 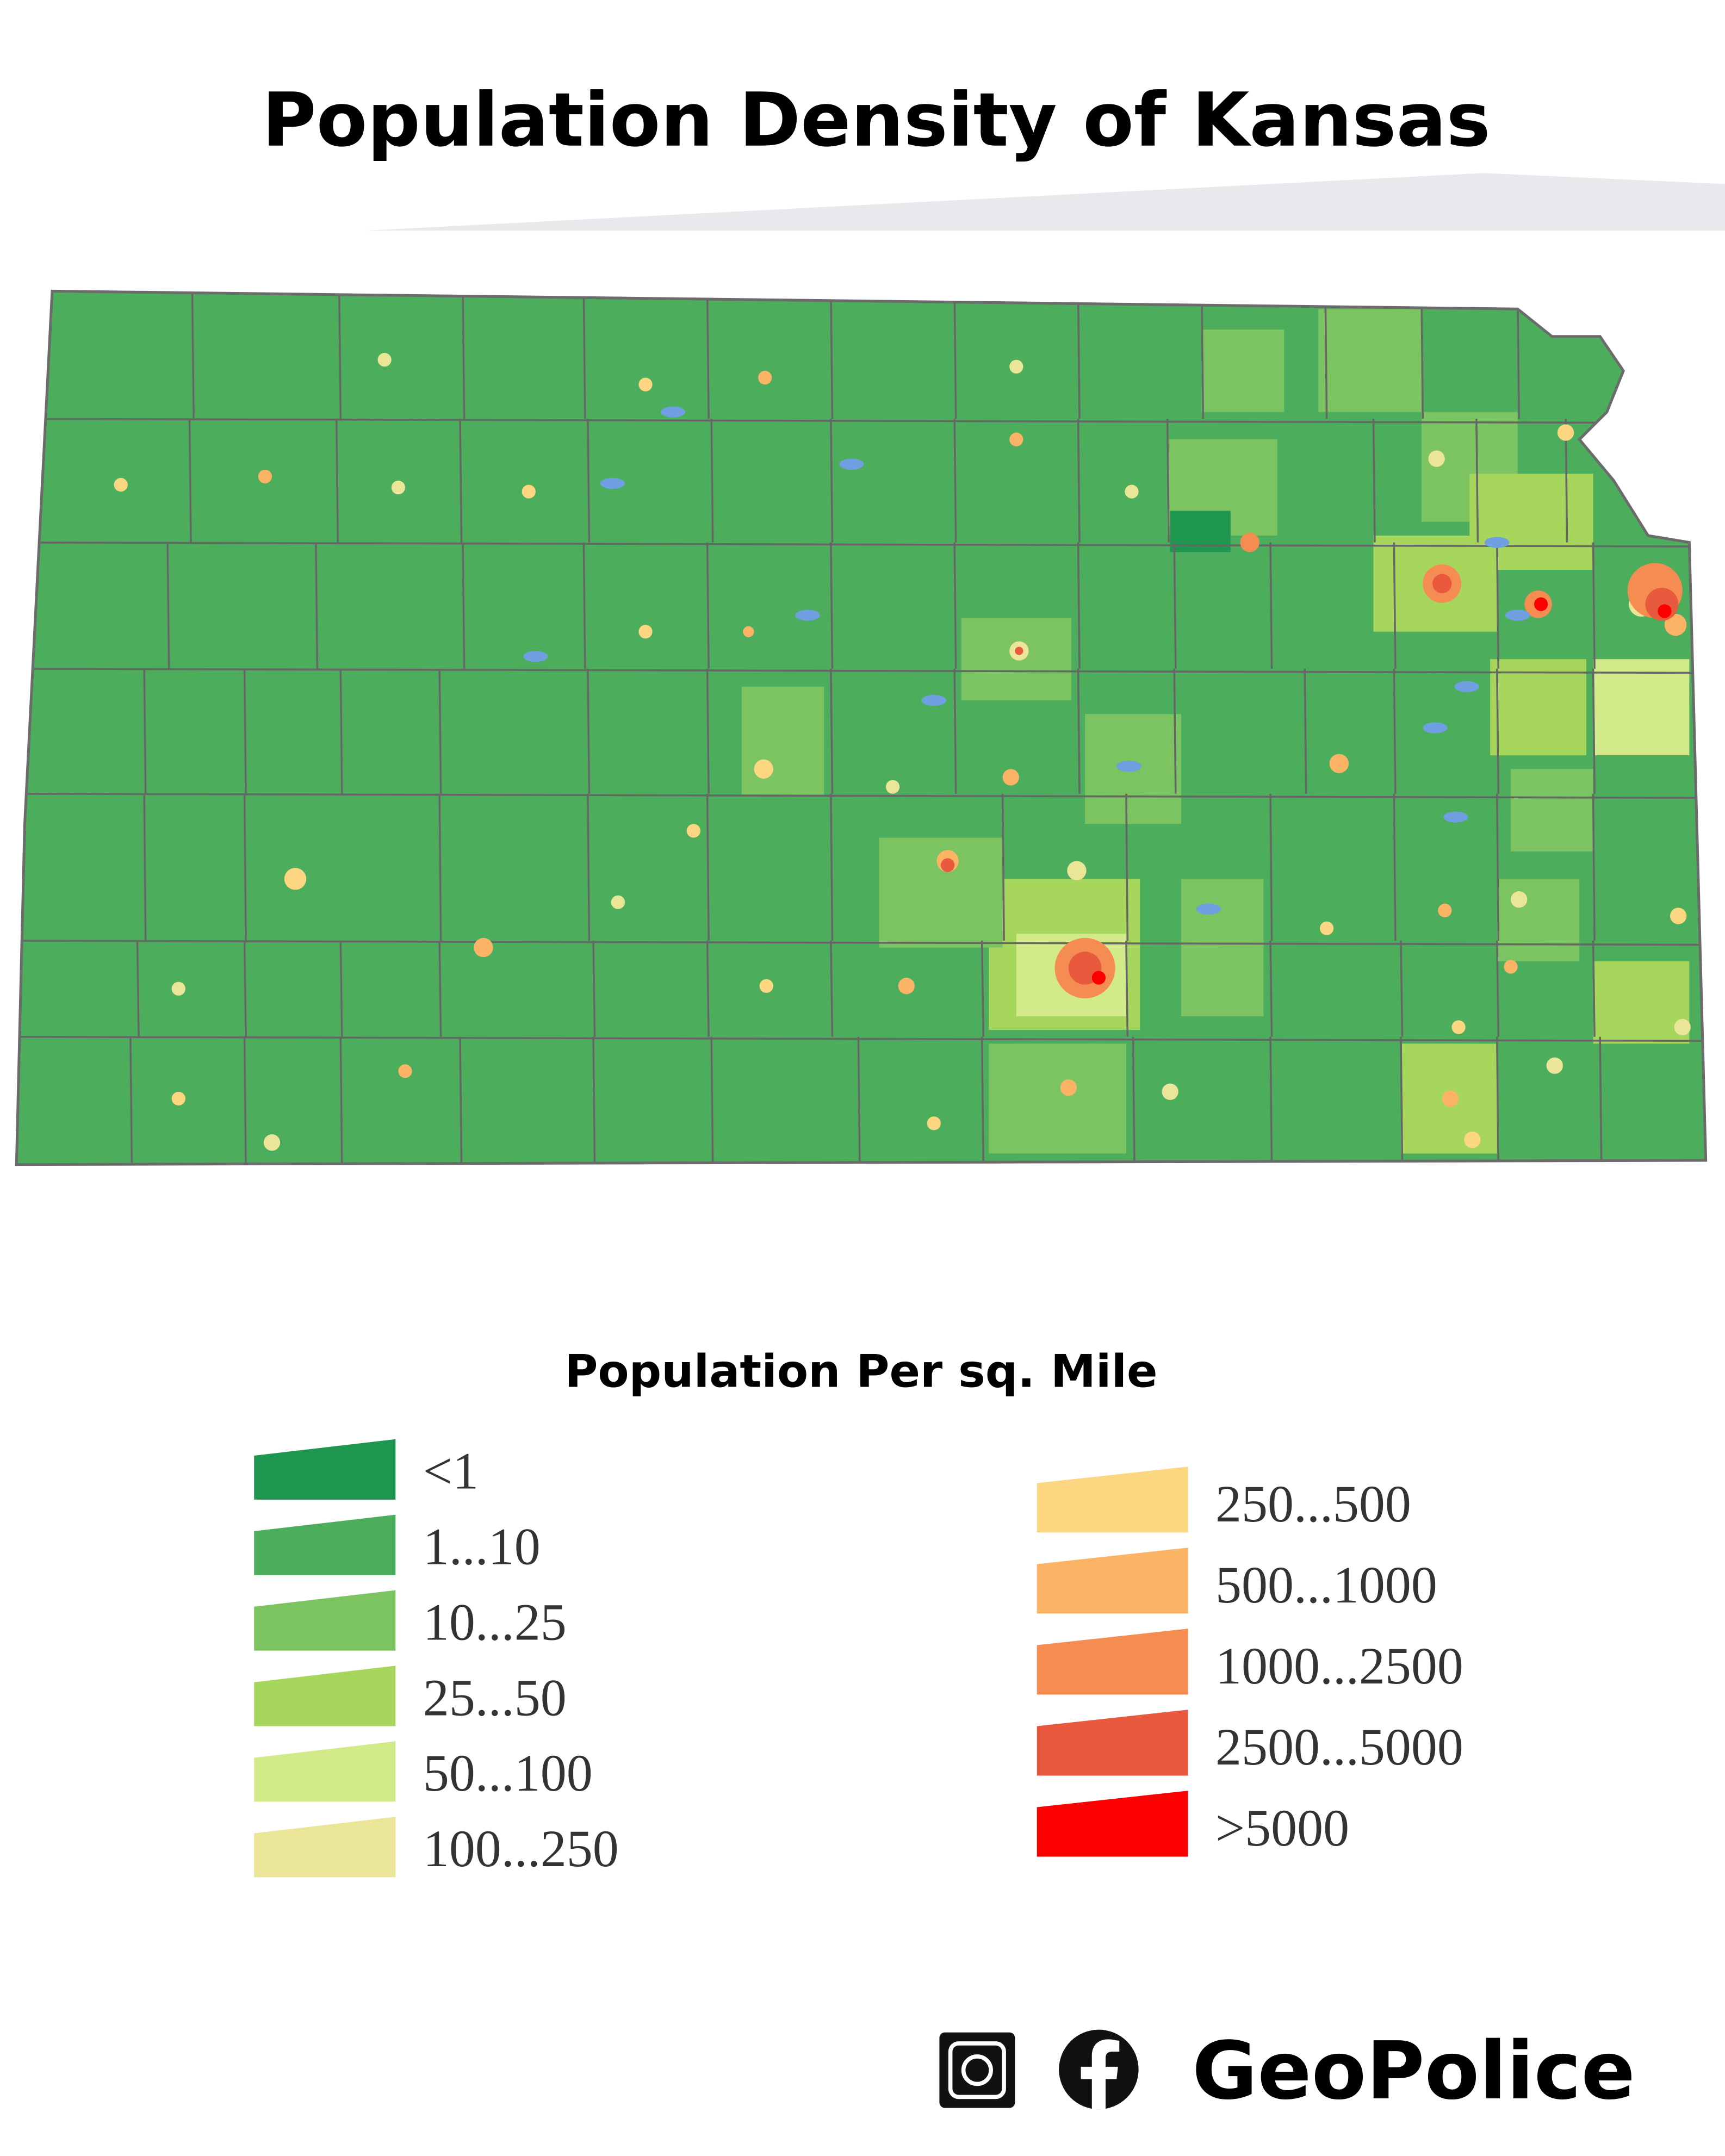 I want to click on legend-label: 1000...2500, so click(x=1339, y=1666).